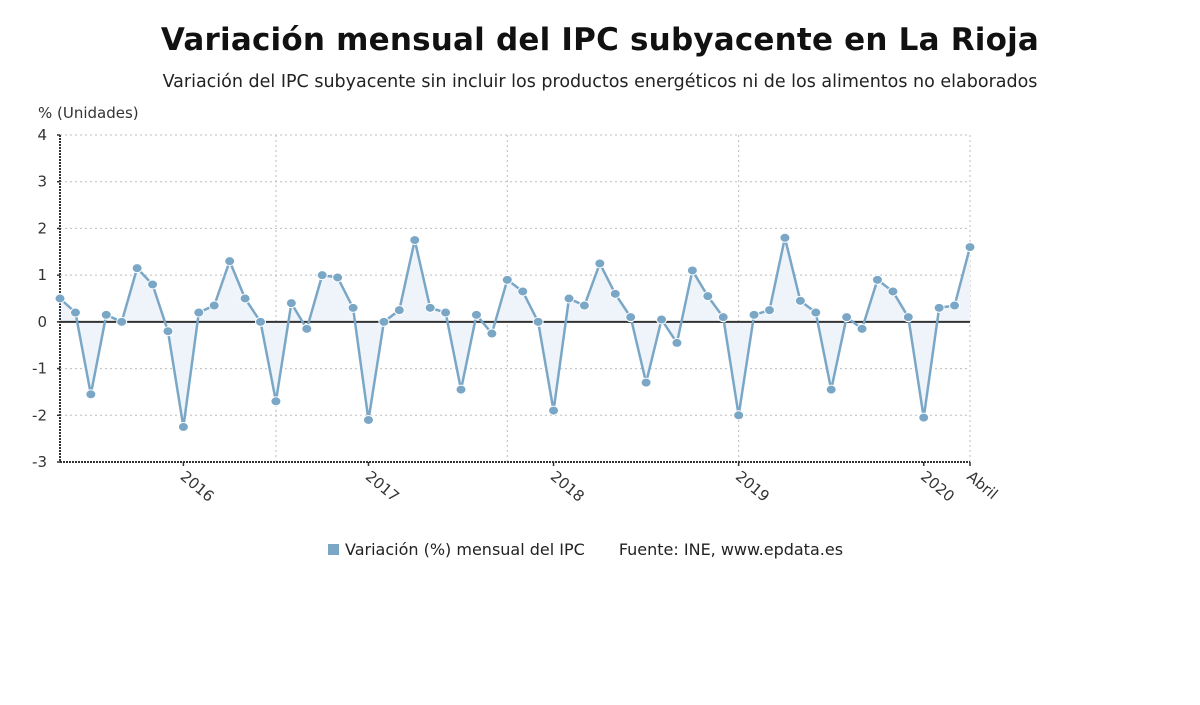 Image resolution: width=1200 pixels, height=705 pixels. I want to click on y-tick-label: 3, so click(42, 182).